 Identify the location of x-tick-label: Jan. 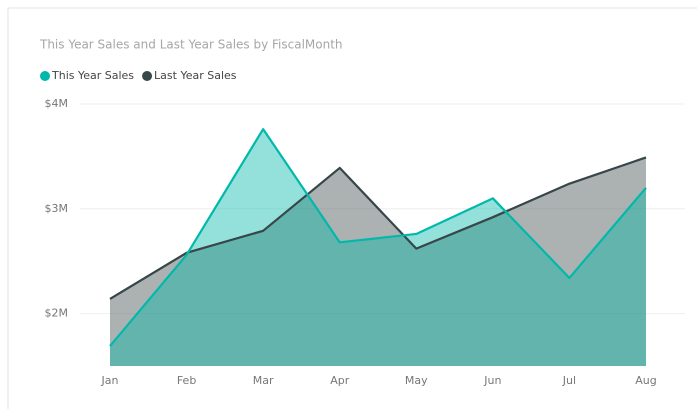
(110, 380).